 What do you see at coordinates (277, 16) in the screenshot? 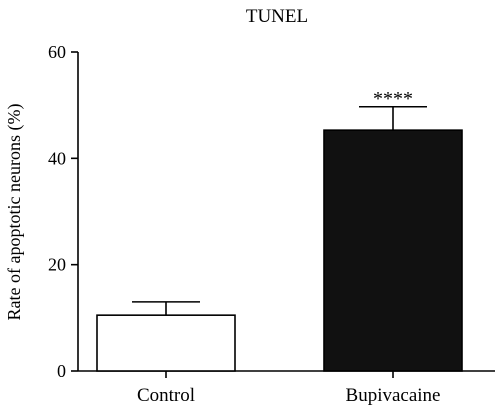
I see `chart-title: TUNEL` at bounding box center [277, 16].